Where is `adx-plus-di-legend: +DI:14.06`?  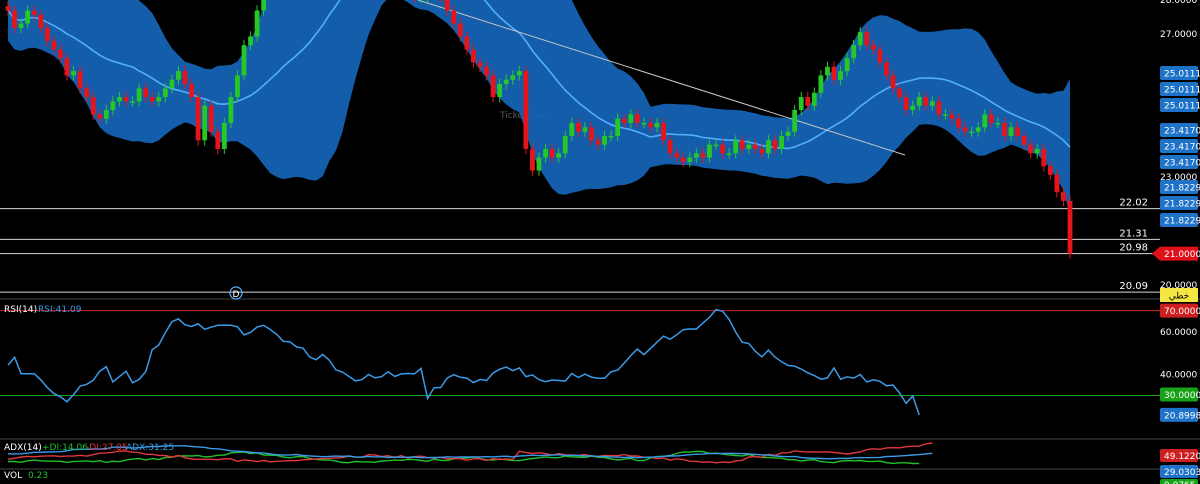
adx-plus-di-legend: +DI:14.06 is located at coordinates (65, 448).